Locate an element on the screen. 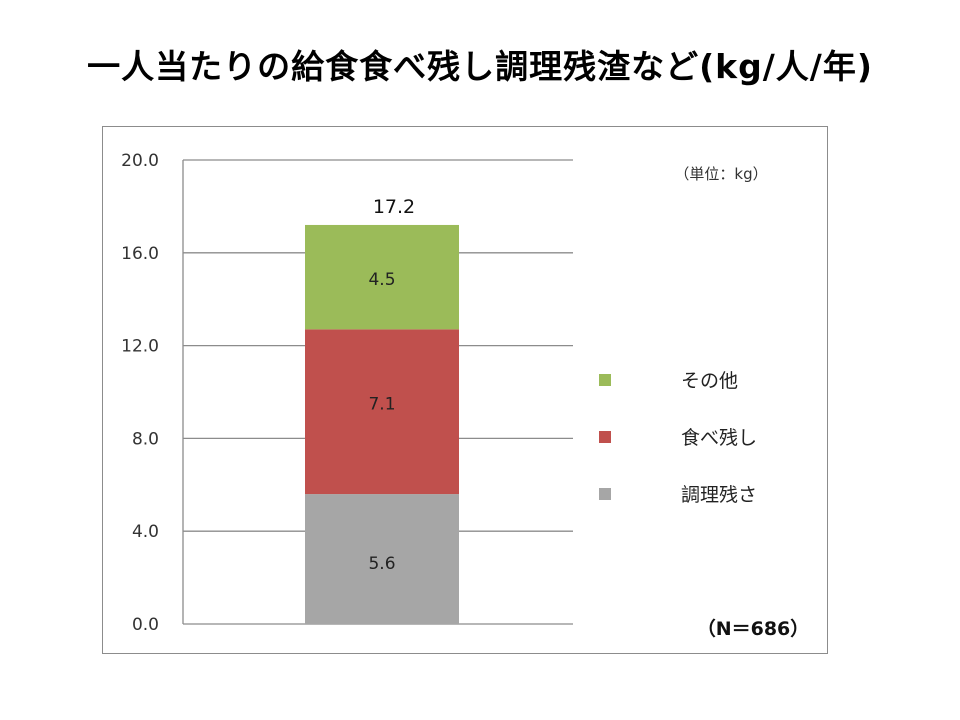 The width and height of the screenshot is (960, 720). page-title: 一人当たりの給食食べ残し調理残渣など(kg/人/年) is located at coordinates (480, 66).